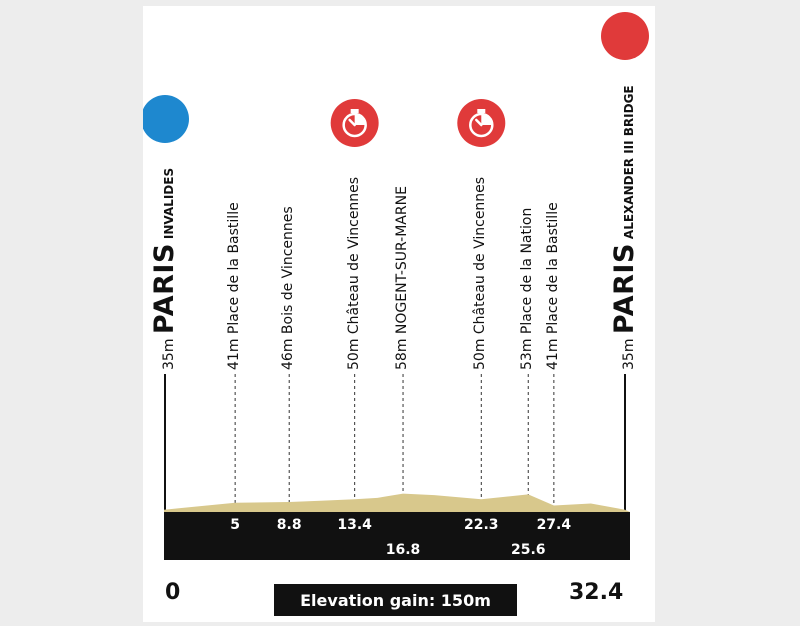  What do you see at coordinates (173, 592) in the screenshot?
I see `start-distance: 0` at bounding box center [173, 592].